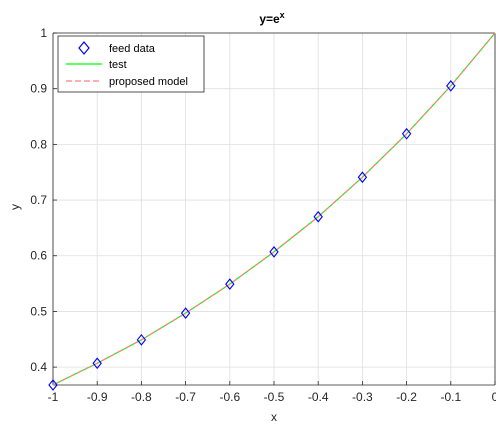 The image size is (496, 425). What do you see at coordinates (318, 397) in the screenshot?
I see `x-tick-label: -0.4` at bounding box center [318, 397].